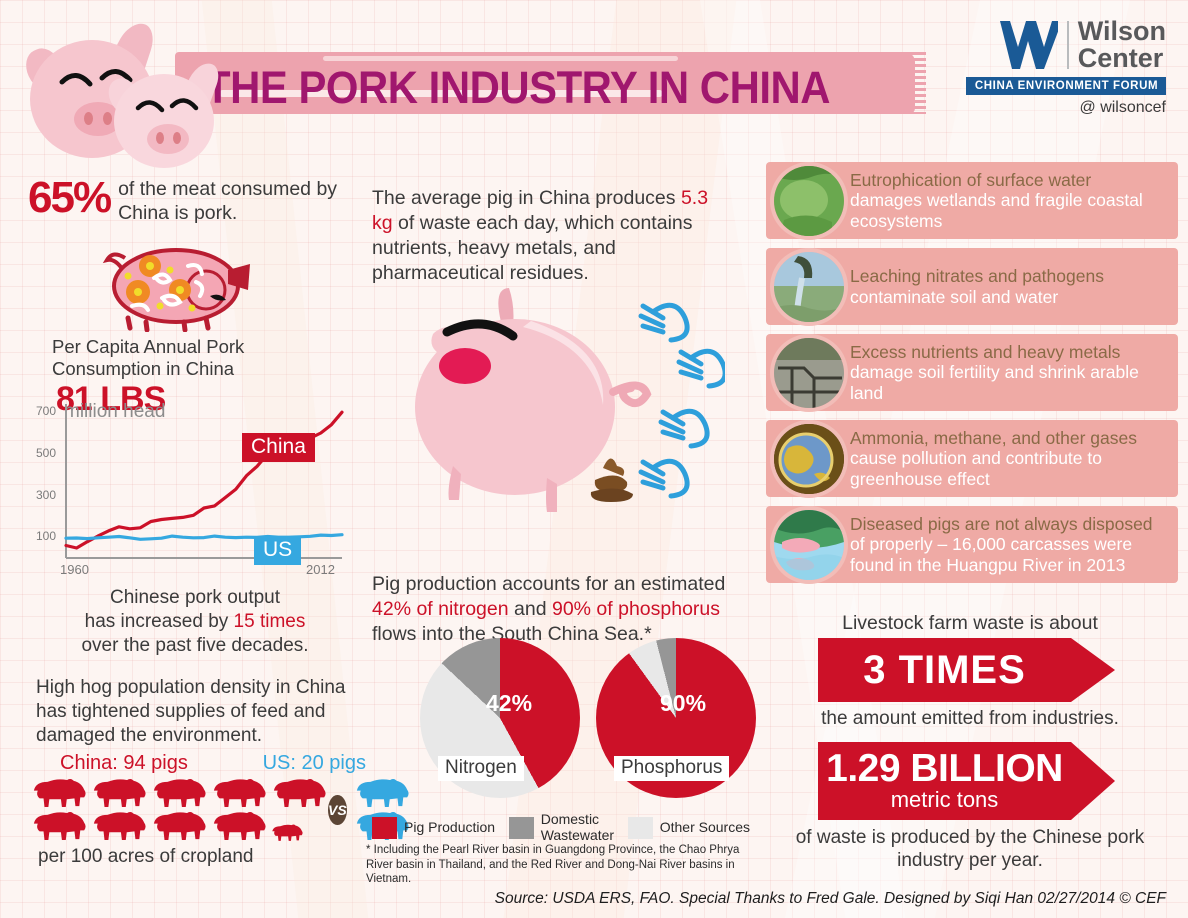 The image size is (1188, 918). What do you see at coordinates (526, 198) in the screenshot?
I see `waste-text-pre: The average pig in China produces` at bounding box center [526, 198].